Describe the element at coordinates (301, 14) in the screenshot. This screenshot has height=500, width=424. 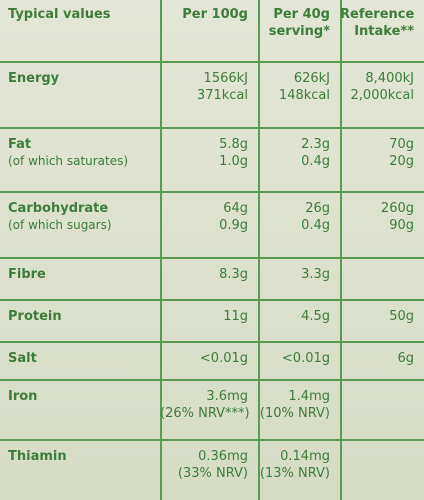
I see `header-text: Per 40g` at that location.